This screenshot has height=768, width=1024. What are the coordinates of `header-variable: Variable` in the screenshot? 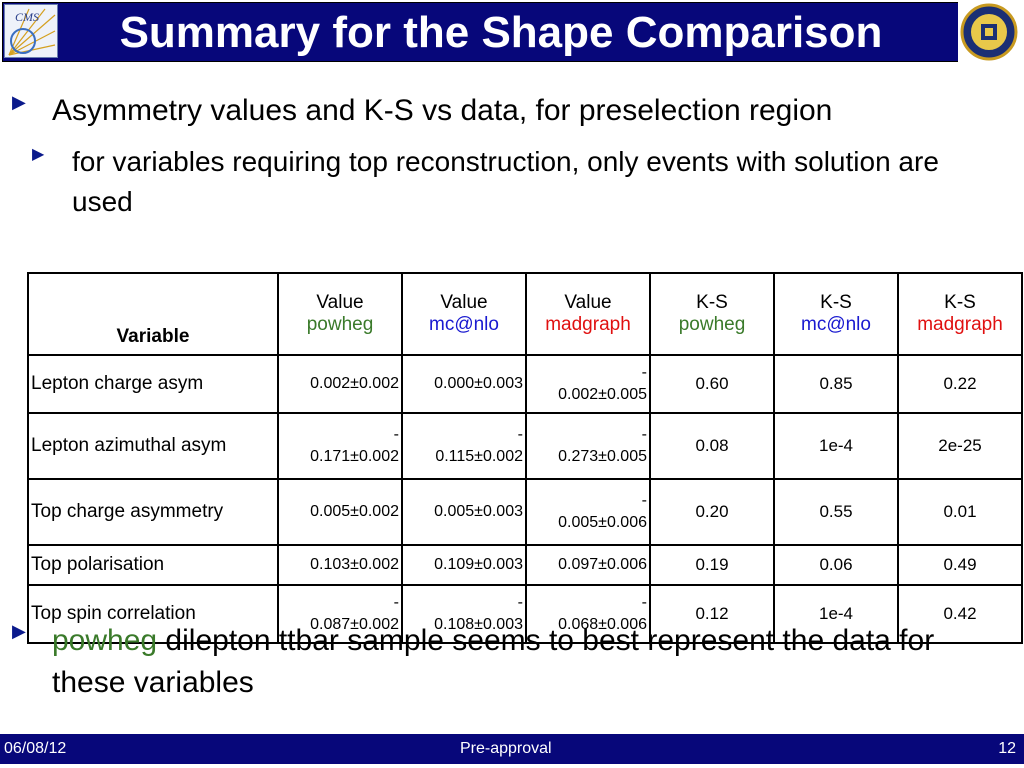 It's located at (153, 314).